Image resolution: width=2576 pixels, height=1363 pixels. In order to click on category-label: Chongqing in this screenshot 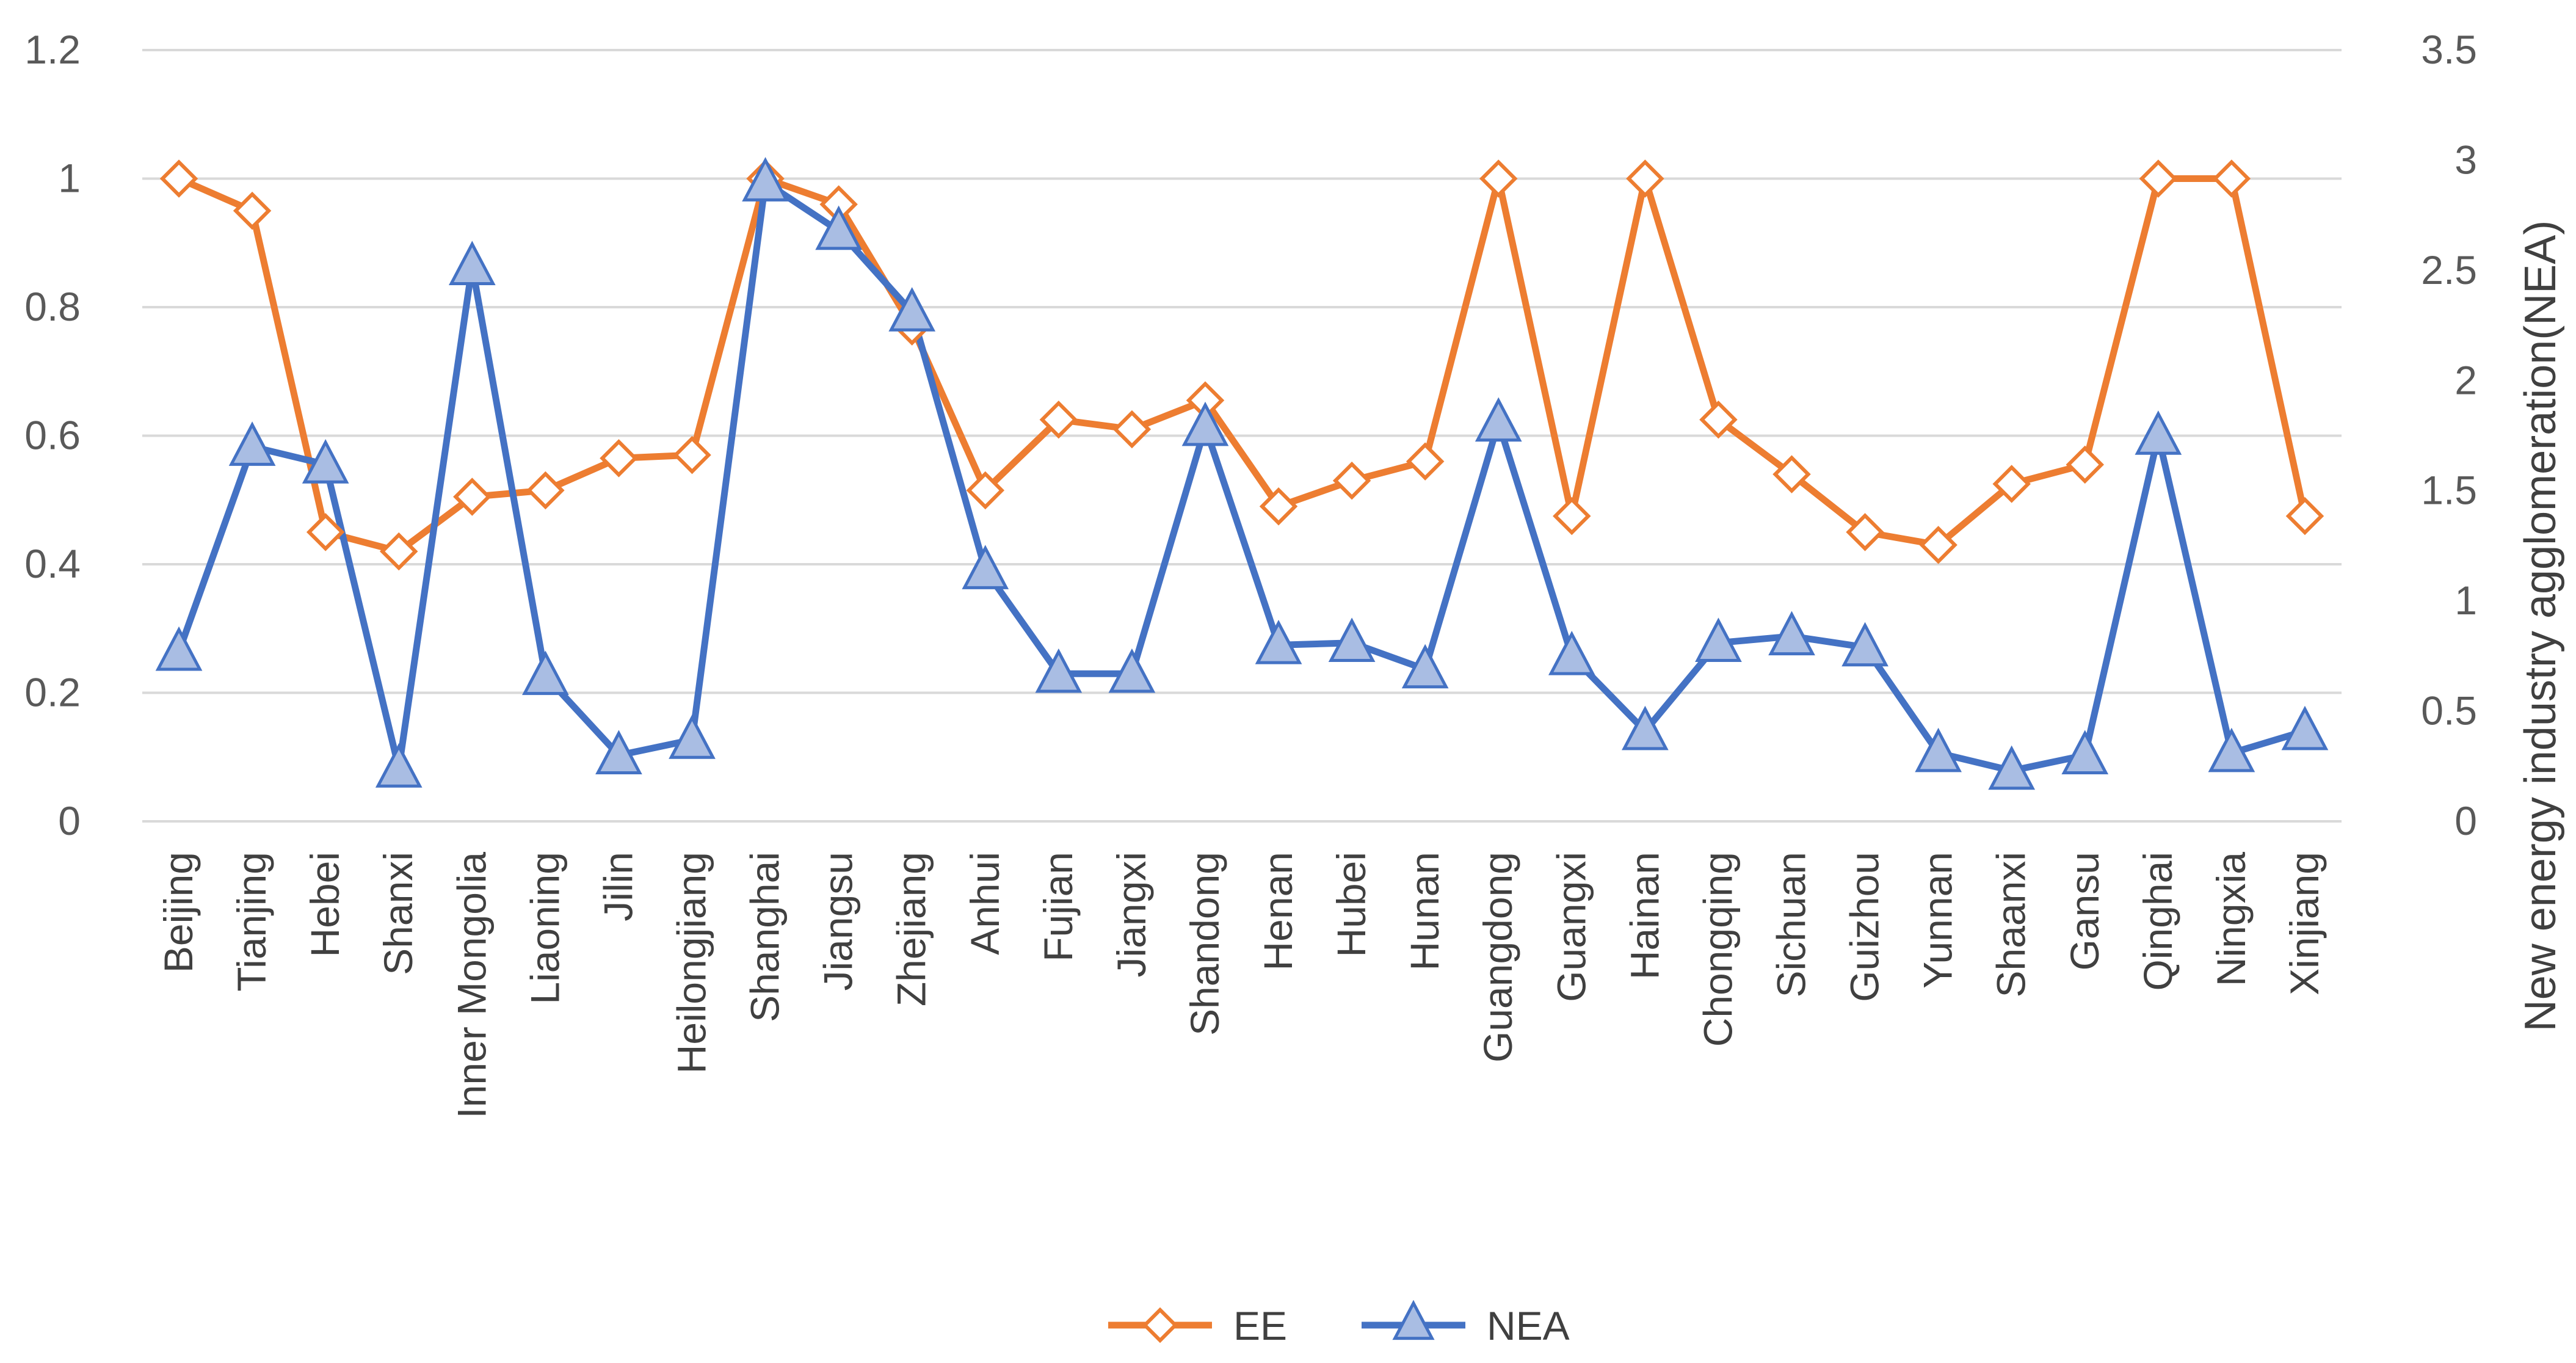, I will do `click(1717, 949)`.